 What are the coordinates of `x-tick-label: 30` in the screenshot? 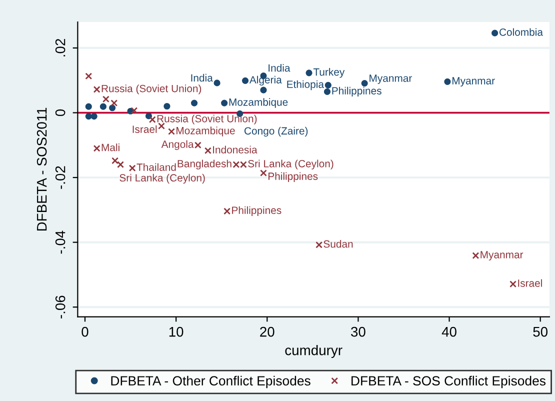 It's located at (358, 331).